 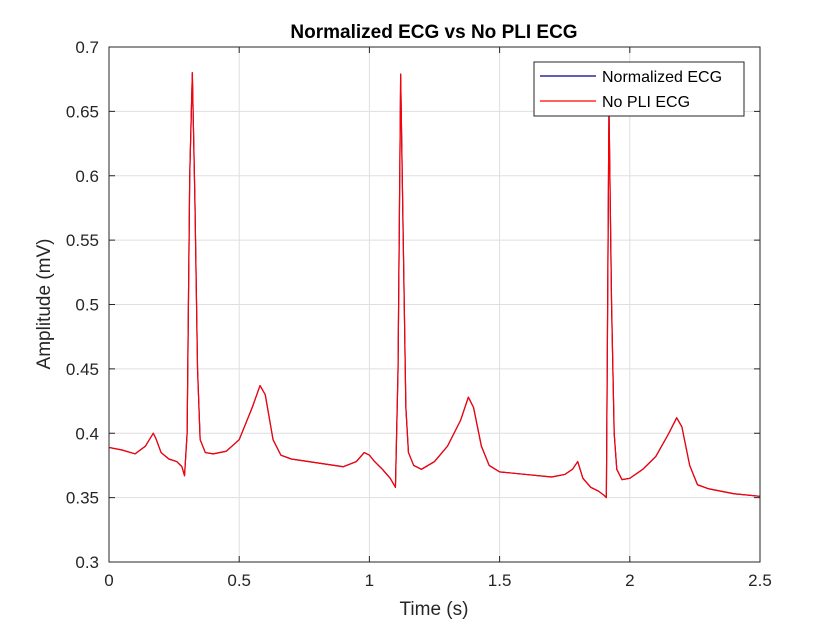 What do you see at coordinates (82, 369) in the screenshot?
I see `y-tick-label: 0.45` at bounding box center [82, 369].